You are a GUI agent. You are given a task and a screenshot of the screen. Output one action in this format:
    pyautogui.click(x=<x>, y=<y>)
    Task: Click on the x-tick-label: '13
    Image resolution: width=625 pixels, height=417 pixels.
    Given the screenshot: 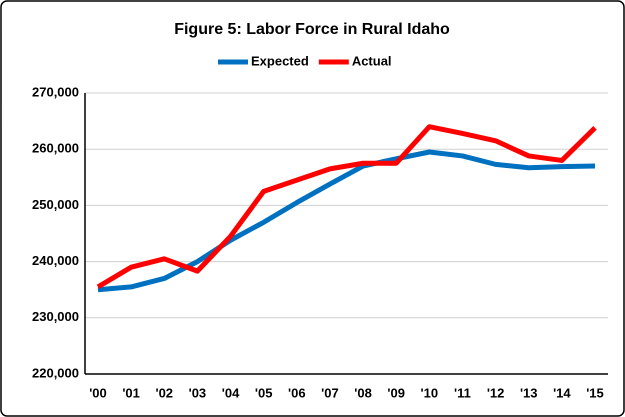 What is the action you would take?
    pyautogui.click(x=529, y=392)
    